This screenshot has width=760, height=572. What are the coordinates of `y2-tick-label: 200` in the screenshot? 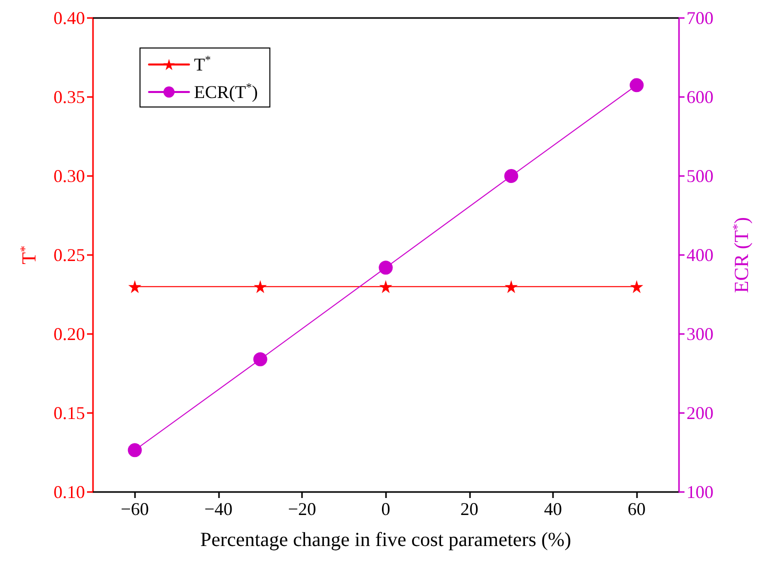 It's located at (700, 413).